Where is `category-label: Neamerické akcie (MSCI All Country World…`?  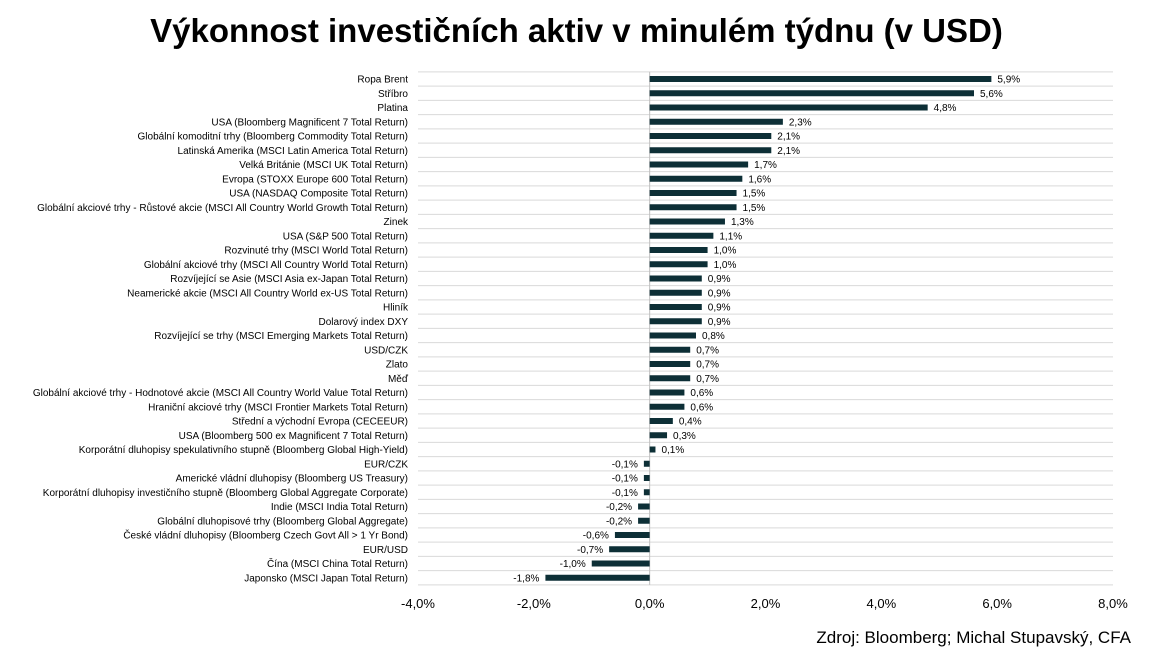
category-label: Neamerické akcie (MSCI All Country World… is located at coordinates (267, 293).